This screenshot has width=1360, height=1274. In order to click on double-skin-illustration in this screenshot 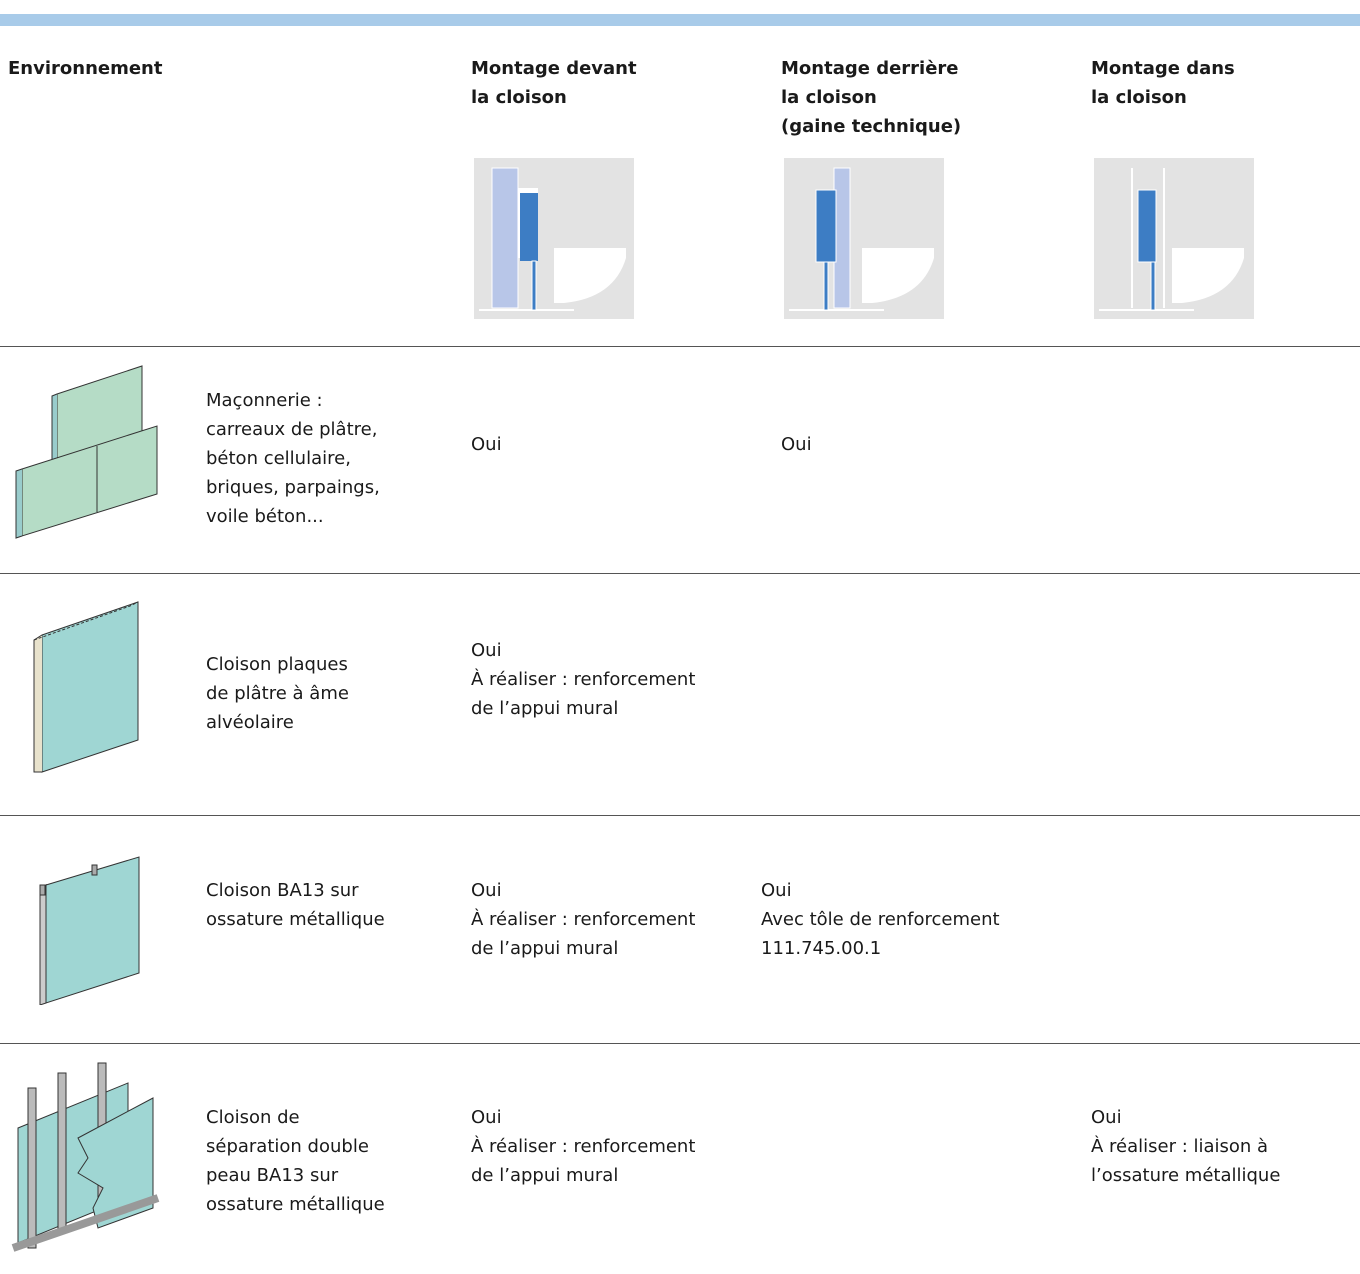, I will do `click(85, 1157)`.